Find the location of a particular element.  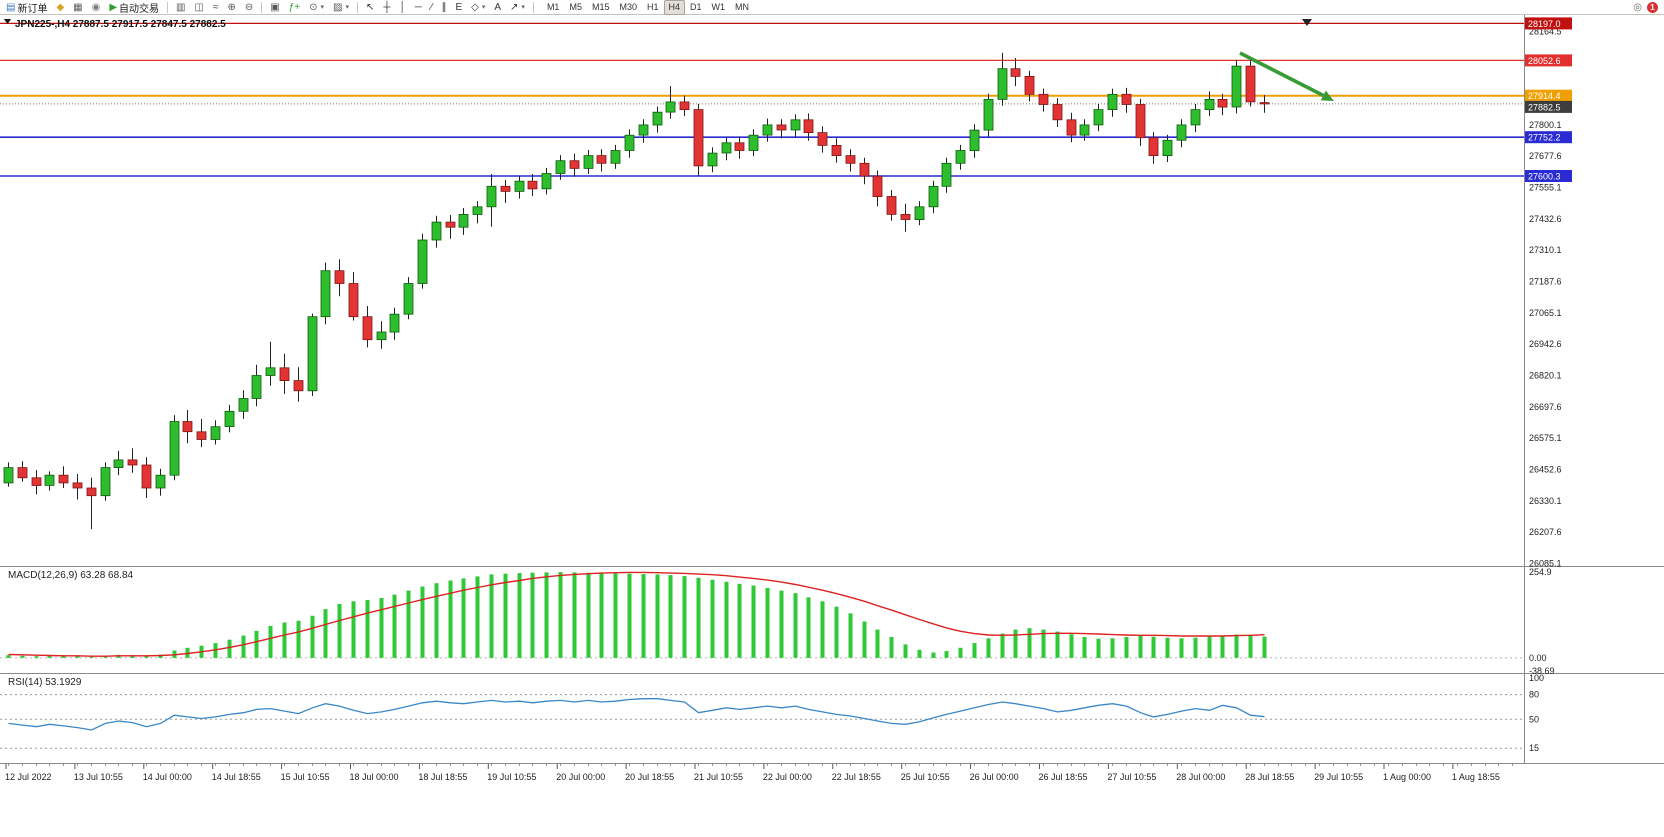

text-icon: A is located at coordinates (498, 7).